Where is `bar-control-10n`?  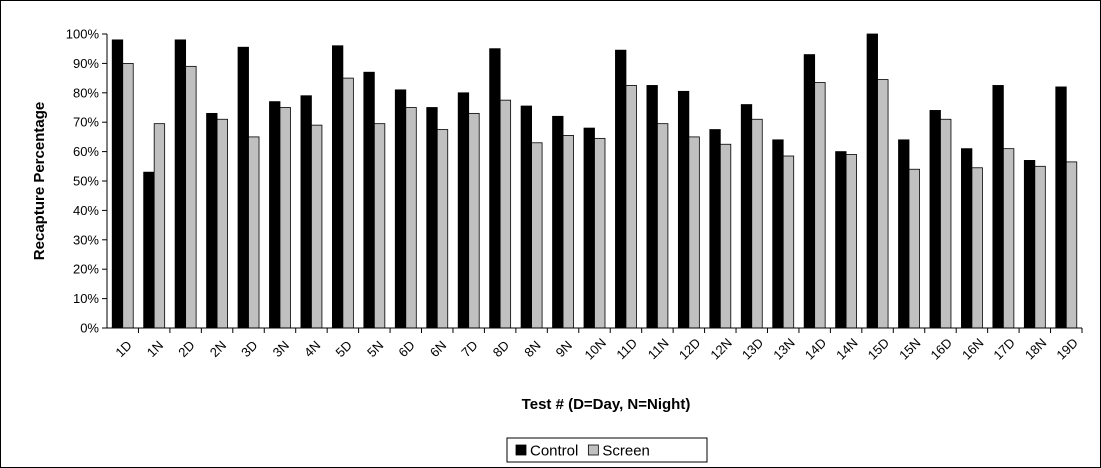
bar-control-10n is located at coordinates (589, 228).